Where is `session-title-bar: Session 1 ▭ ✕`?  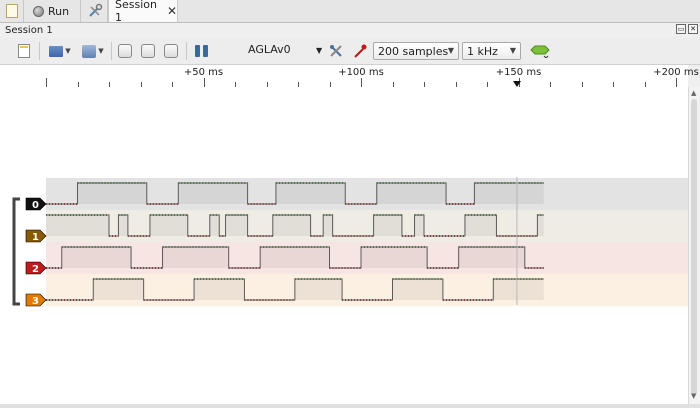
session-title-bar: Session 1 ▭ ✕ is located at coordinates (350, 30).